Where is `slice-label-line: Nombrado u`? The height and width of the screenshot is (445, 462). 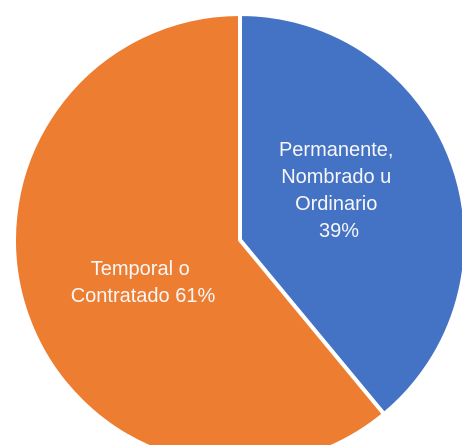
slice-label-line: Nombrado u is located at coordinates (336, 177).